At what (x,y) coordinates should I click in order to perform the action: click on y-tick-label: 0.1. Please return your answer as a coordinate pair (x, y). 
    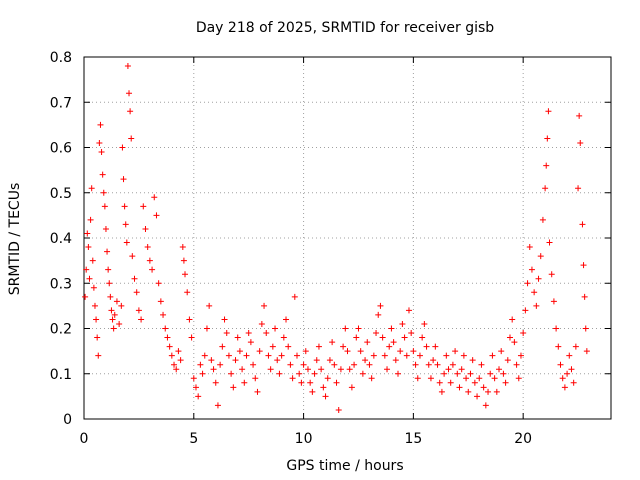
    Looking at the image, I should click on (61, 375).